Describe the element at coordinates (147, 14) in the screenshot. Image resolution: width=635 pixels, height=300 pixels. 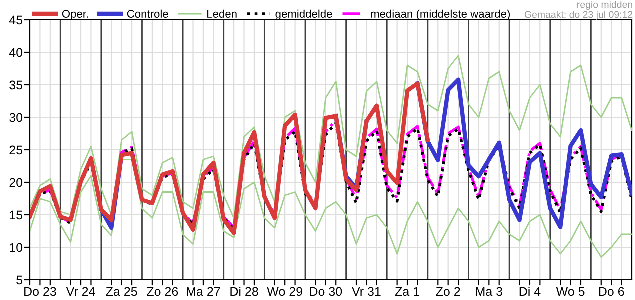
I see `legend-label: Controle` at that location.